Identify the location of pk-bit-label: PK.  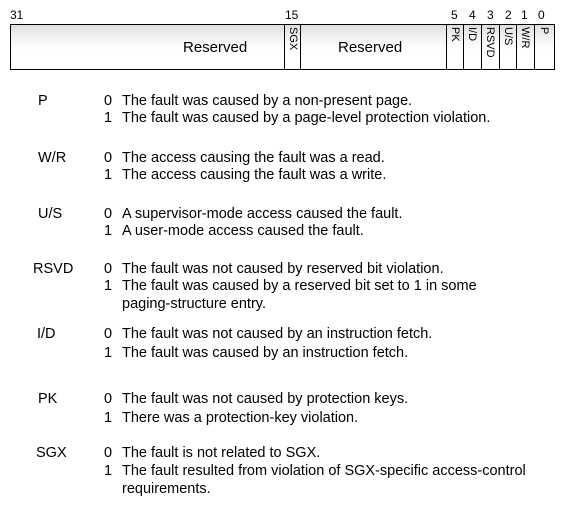
(455, 34).